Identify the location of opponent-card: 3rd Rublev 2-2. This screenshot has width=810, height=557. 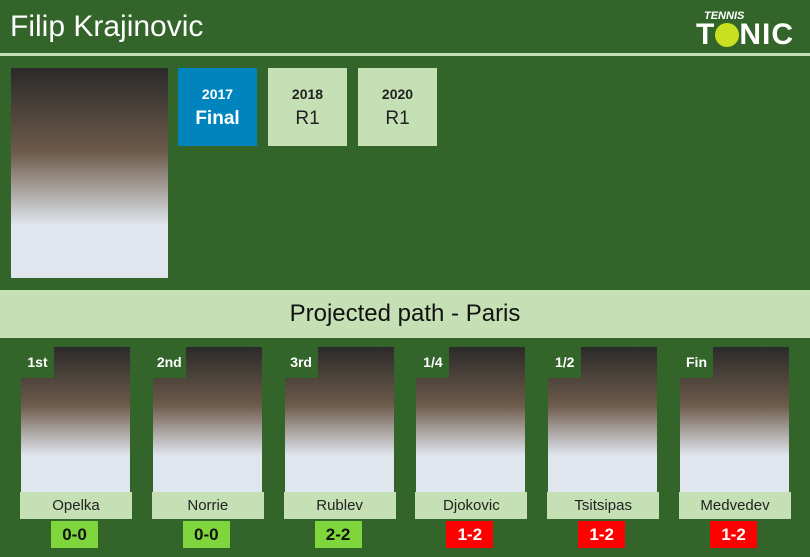
(339, 448).